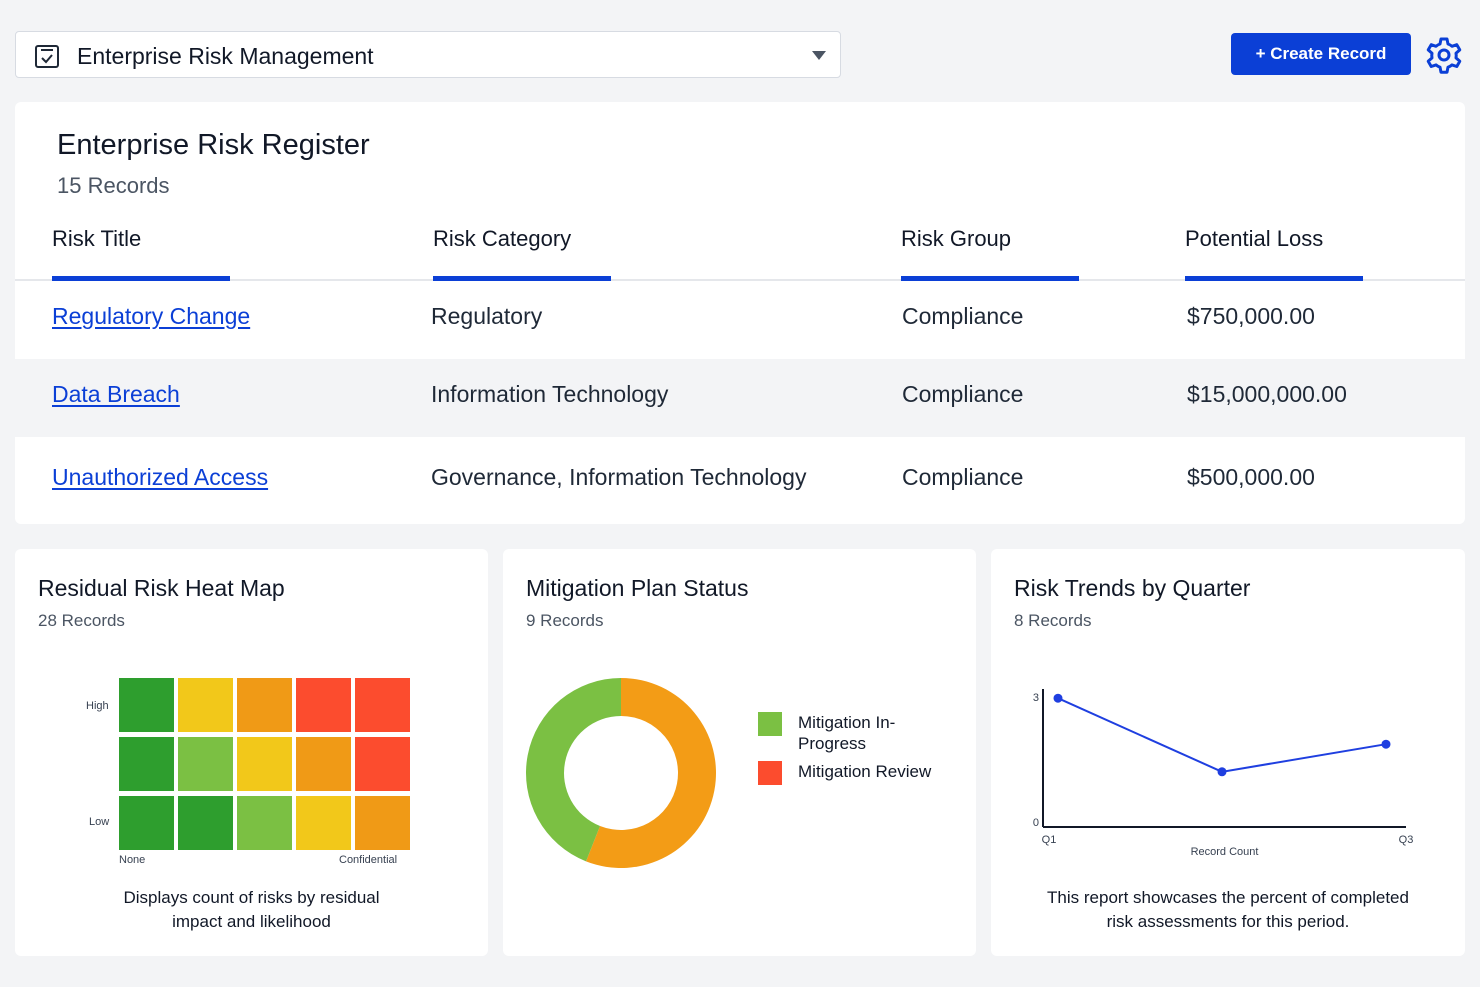  I want to click on heat-map-title: Residual Risk Heat Map, so click(161, 588).